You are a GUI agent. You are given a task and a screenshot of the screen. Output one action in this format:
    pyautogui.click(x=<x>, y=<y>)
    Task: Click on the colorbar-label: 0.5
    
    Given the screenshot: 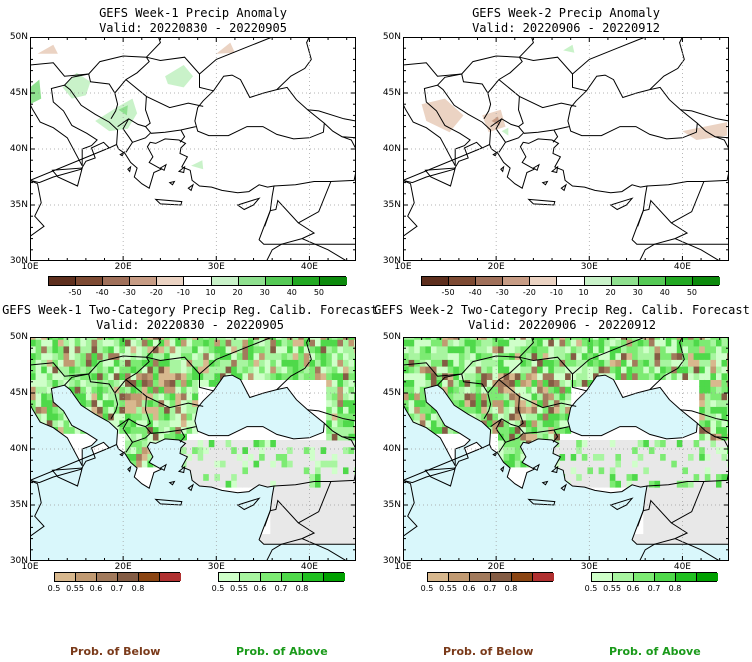 What is the action you would take?
    pyautogui.click(x=54, y=588)
    